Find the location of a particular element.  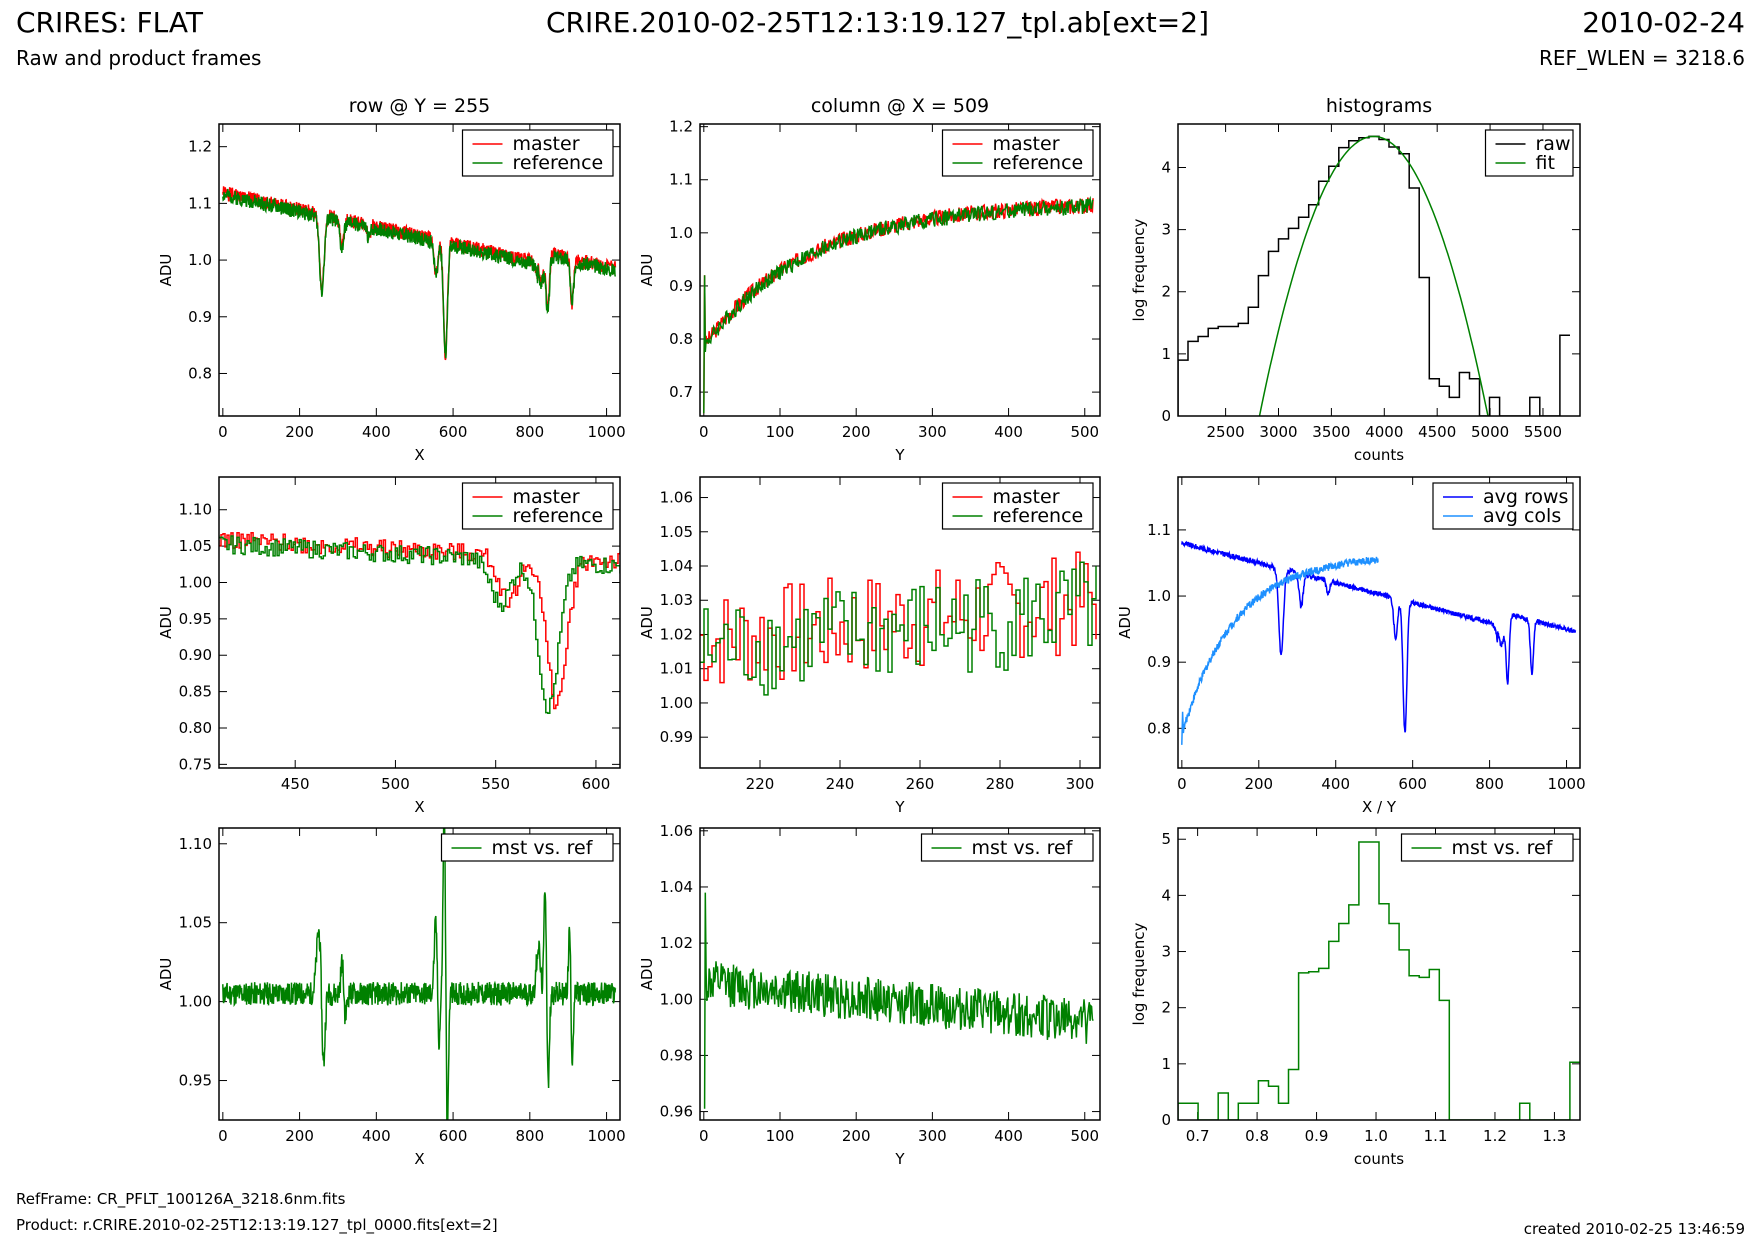

y-axis-label: ADU is located at coordinates (1125, 622).